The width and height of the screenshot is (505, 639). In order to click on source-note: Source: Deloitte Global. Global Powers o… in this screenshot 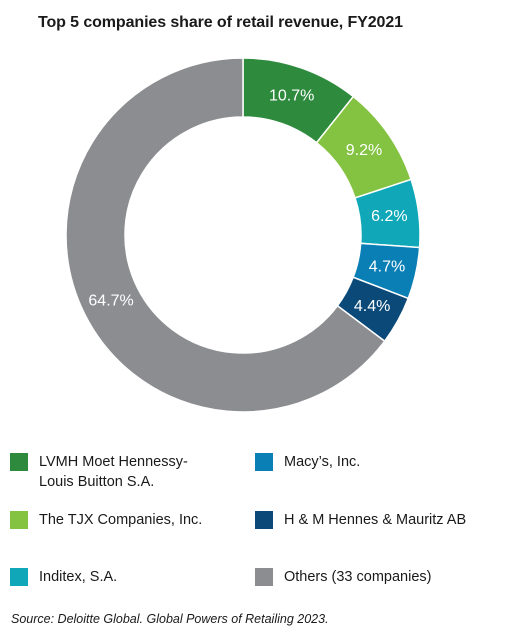, I will do `click(170, 619)`.